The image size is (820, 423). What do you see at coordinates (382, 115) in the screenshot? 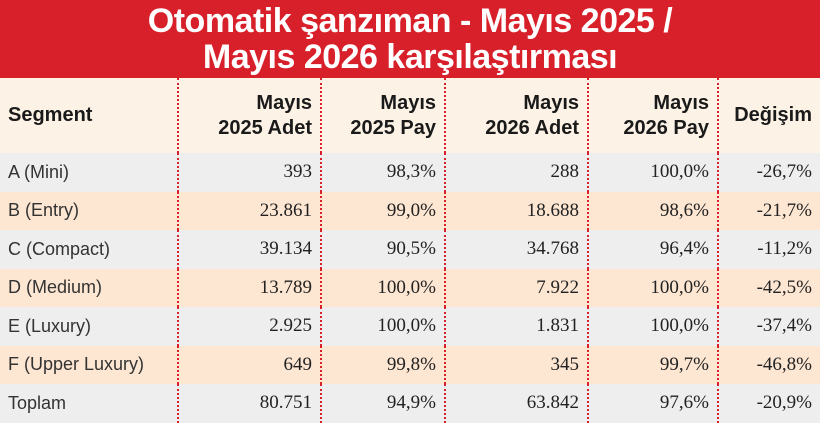
I see `header-may-2025-share: Mayıs 2025 Pay` at bounding box center [382, 115].